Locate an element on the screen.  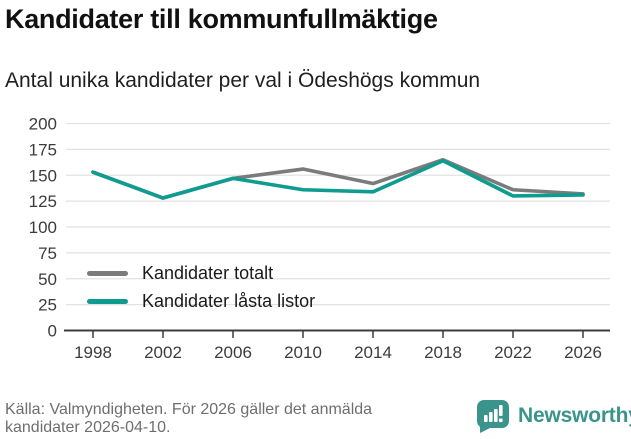
legend-label: Kandidater totalt is located at coordinates (208, 272).